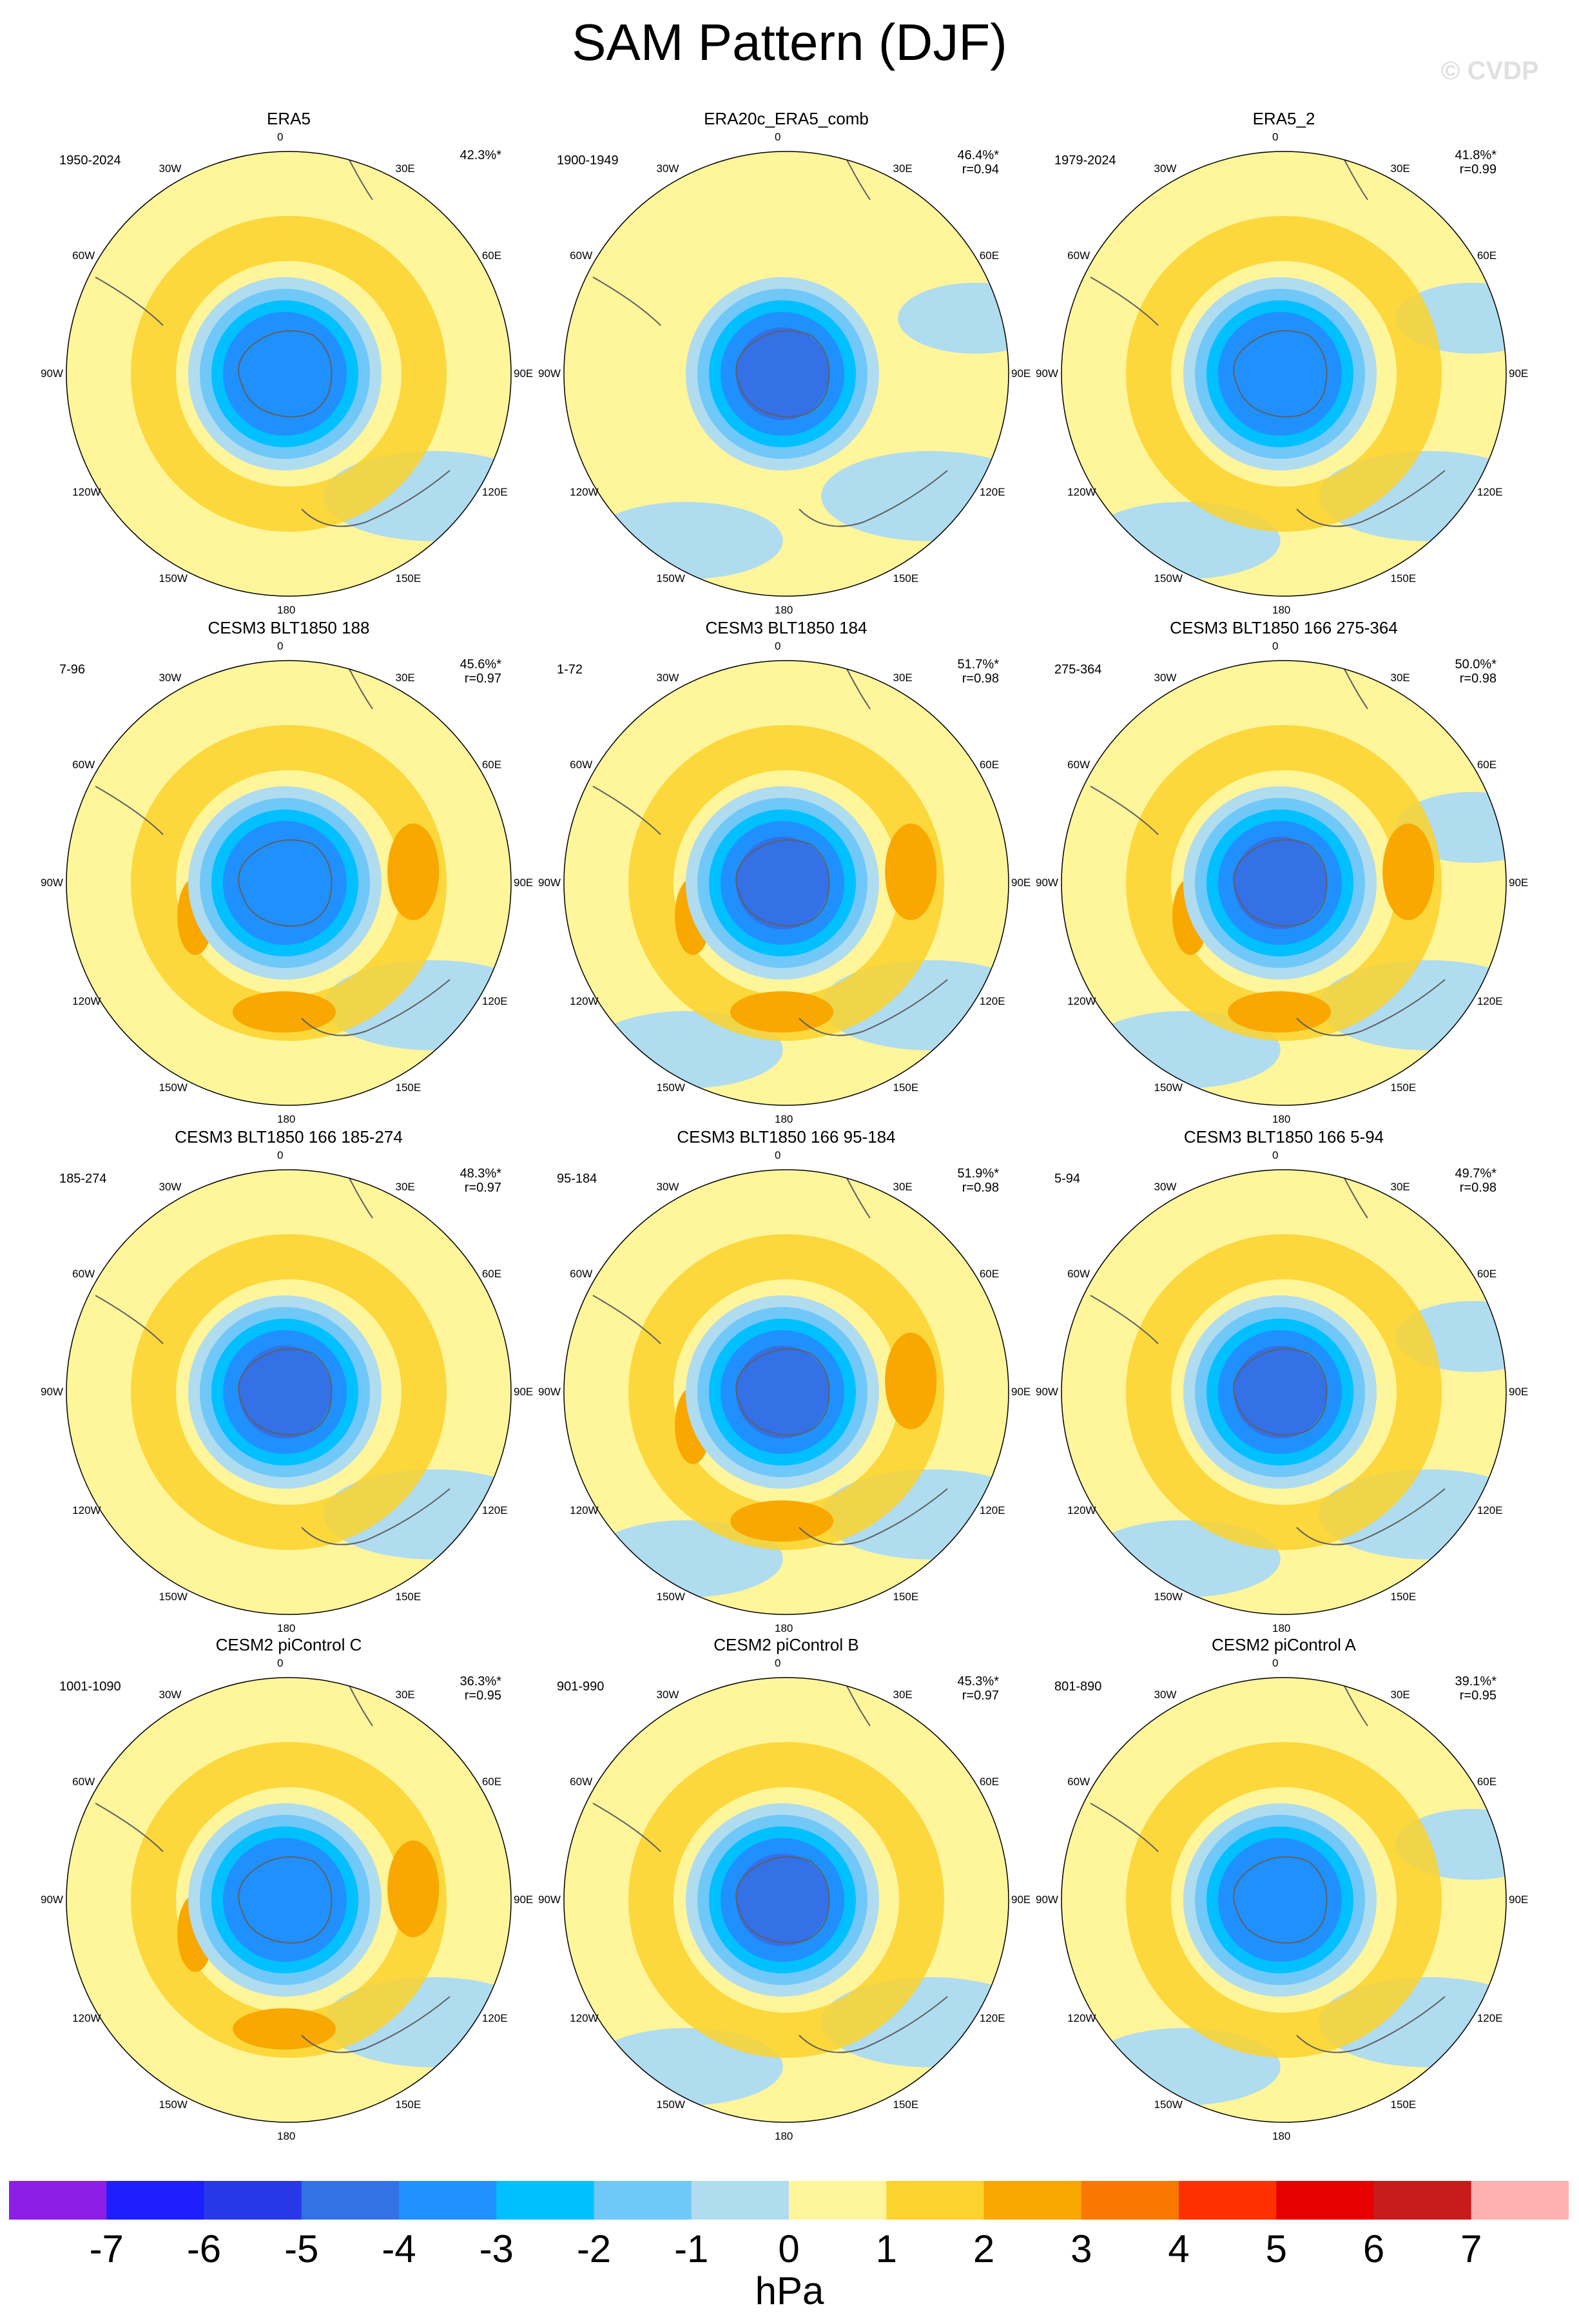 The height and width of the screenshot is (2324, 1579). I want to click on panel-years: 1900-1949, so click(588, 160).